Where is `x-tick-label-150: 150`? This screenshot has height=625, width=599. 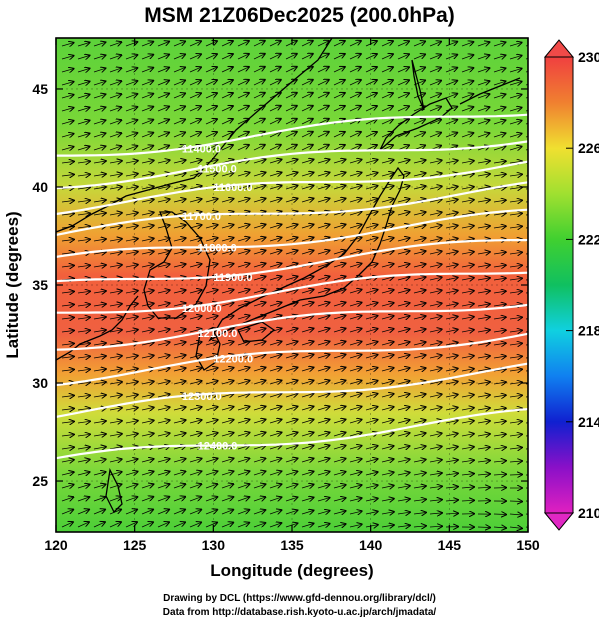 x-tick-label-150: 150 is located at coordinates (528, 545).